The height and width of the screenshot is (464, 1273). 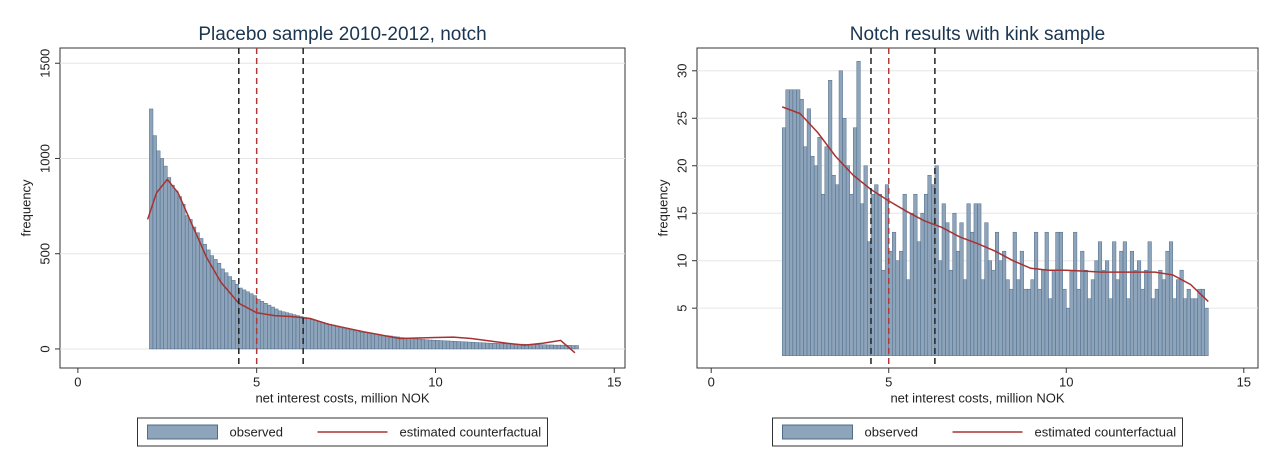 What do you see at coordinates (361, 266) in the screenshot?
I see `counterfactual-line` at bounding box center [361, 266].